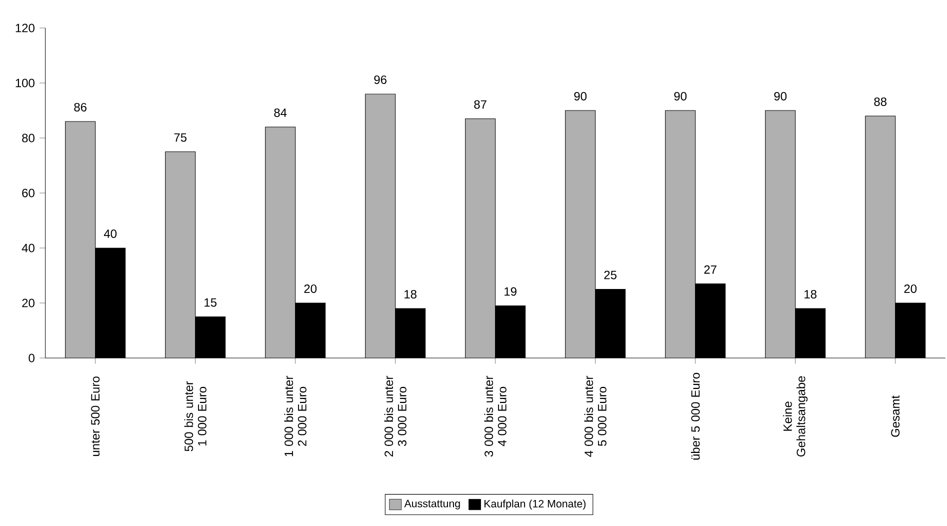 The height and width of the screenshot is (526, 947). I want to click on y-tick-label: 0, so click(31, 358).